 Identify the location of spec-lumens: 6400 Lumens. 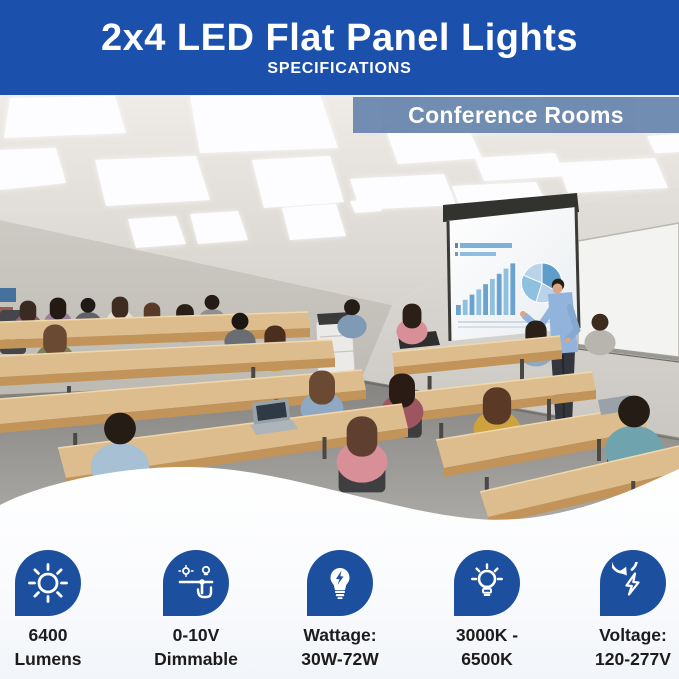
(56, 610).